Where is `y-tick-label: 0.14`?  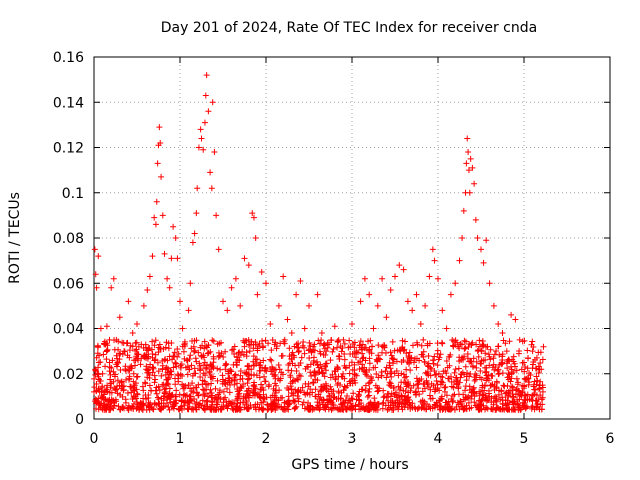 y-tick-label: 0.14 is located at coordinates (68, 103).